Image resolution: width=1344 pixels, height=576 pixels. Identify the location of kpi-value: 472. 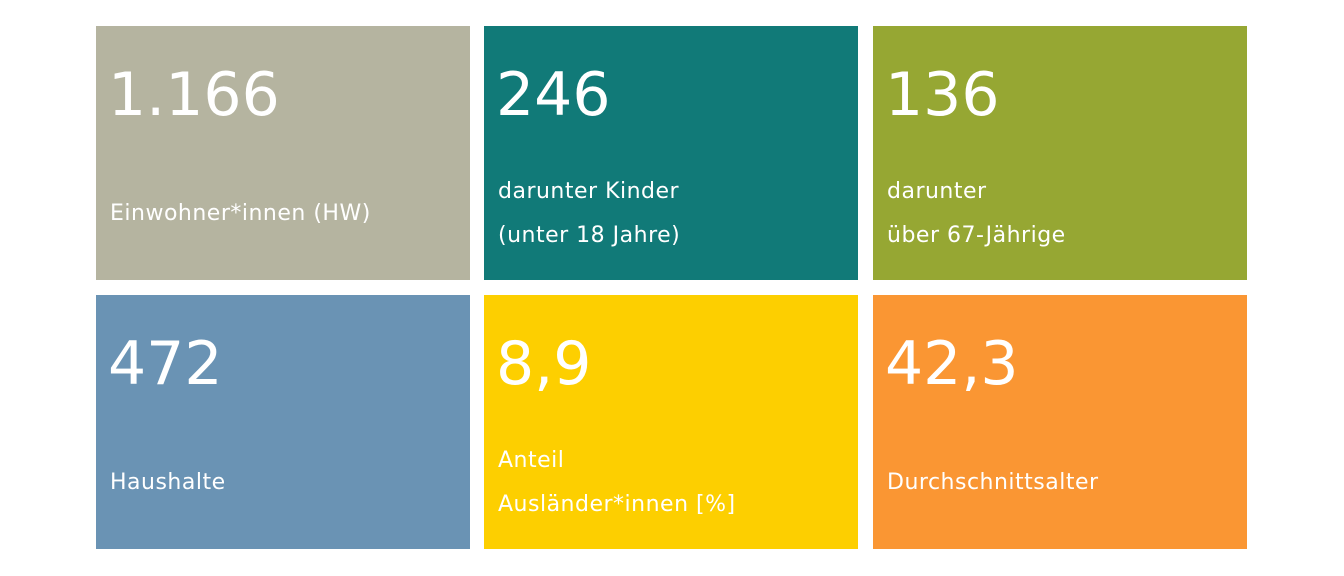
(165, 364).